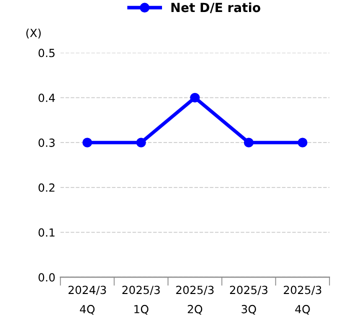 This screenshot has width=345, height=330. I want to click on y-tick-label: 0.1, so click(46, 232).